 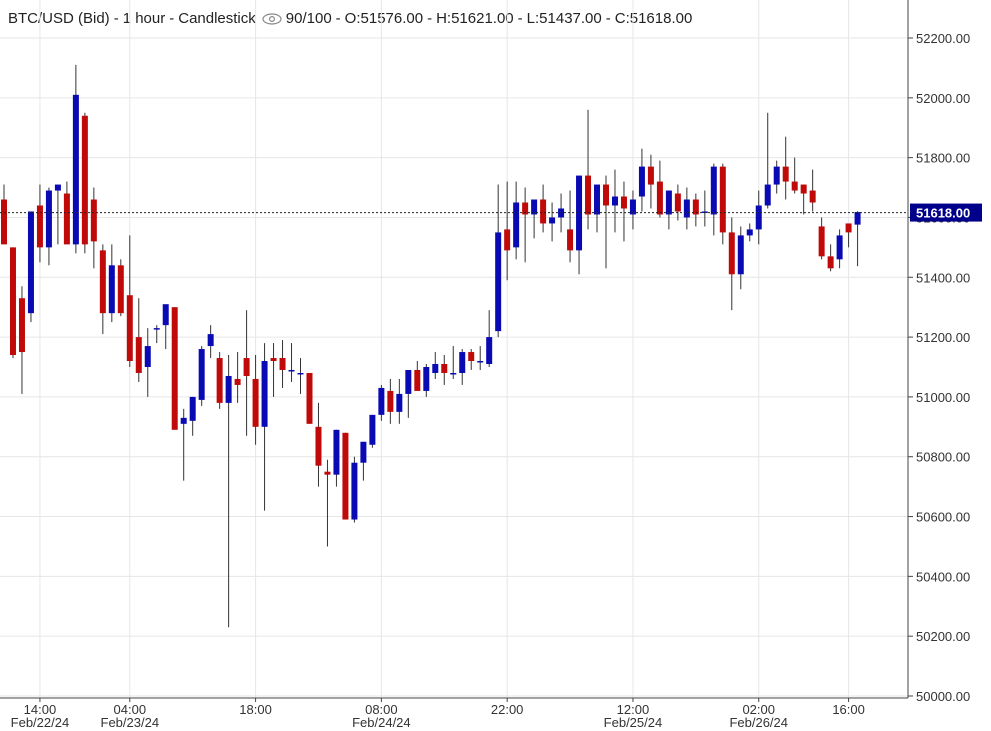 What do you see at coordinates (943, 576) in the screenshot?
I see `y-tick-label: 50400.00` at bounding box center [943, 576].